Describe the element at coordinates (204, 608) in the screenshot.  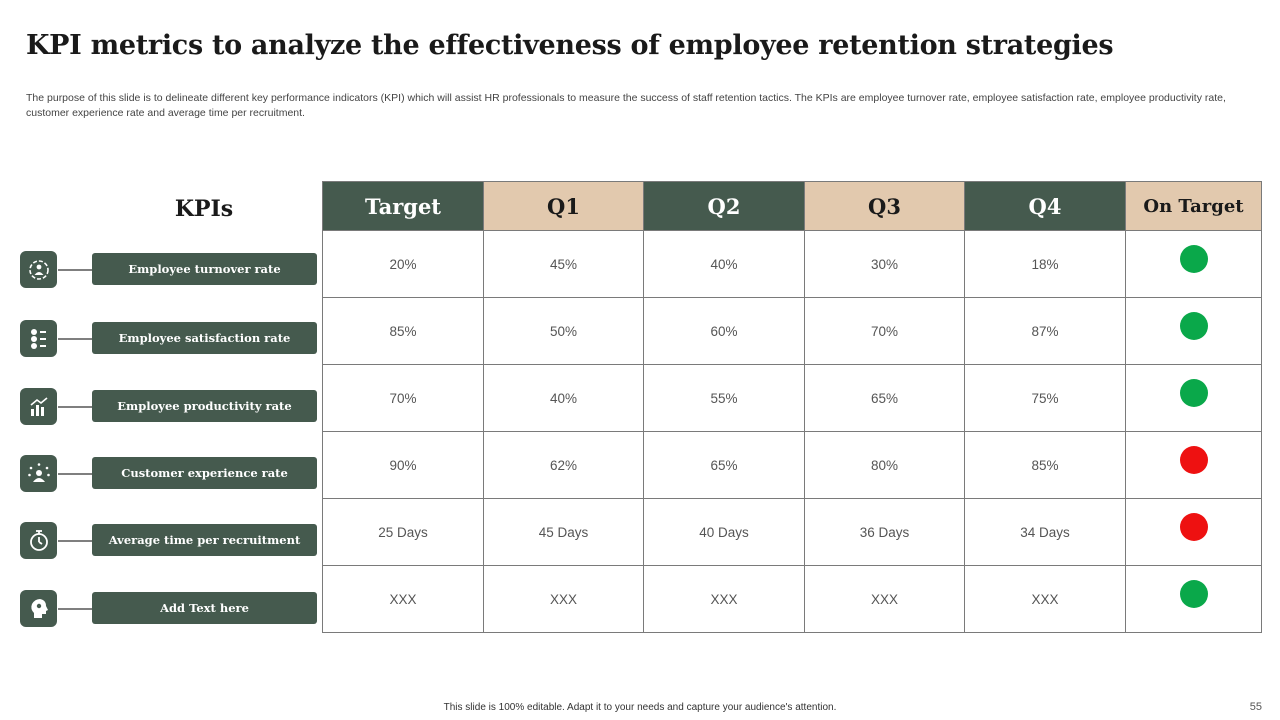
I see `kpi-label: Add Text here` at that location.